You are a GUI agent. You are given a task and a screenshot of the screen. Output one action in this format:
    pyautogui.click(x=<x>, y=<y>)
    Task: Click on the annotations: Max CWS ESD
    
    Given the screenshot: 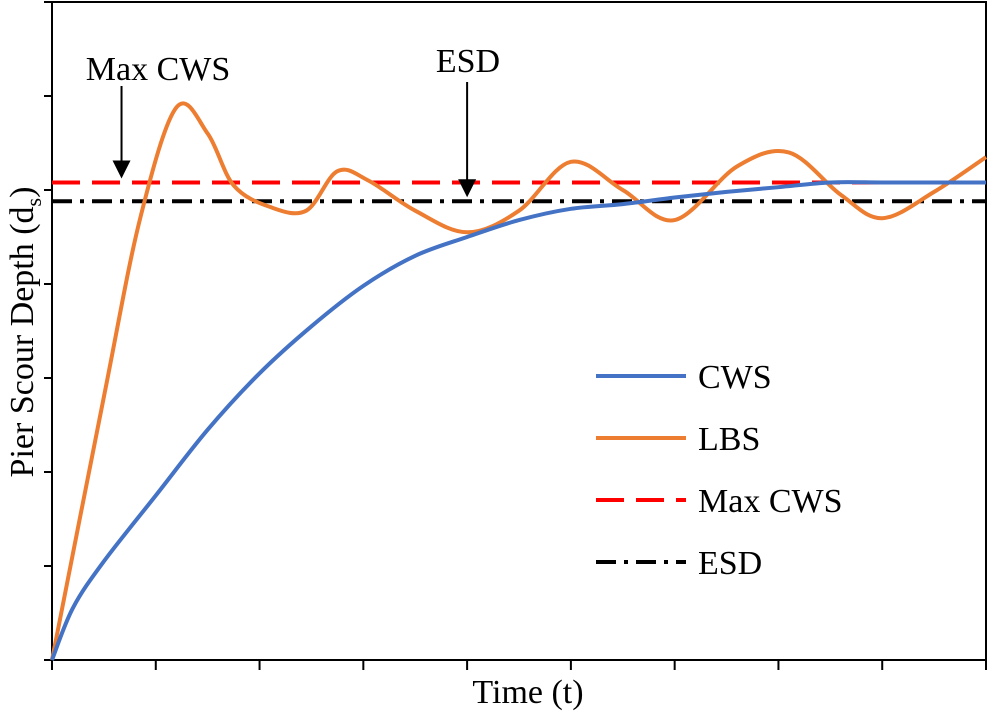 What is the action you would take?
    pyautogui.click(x=293, y=120)
    